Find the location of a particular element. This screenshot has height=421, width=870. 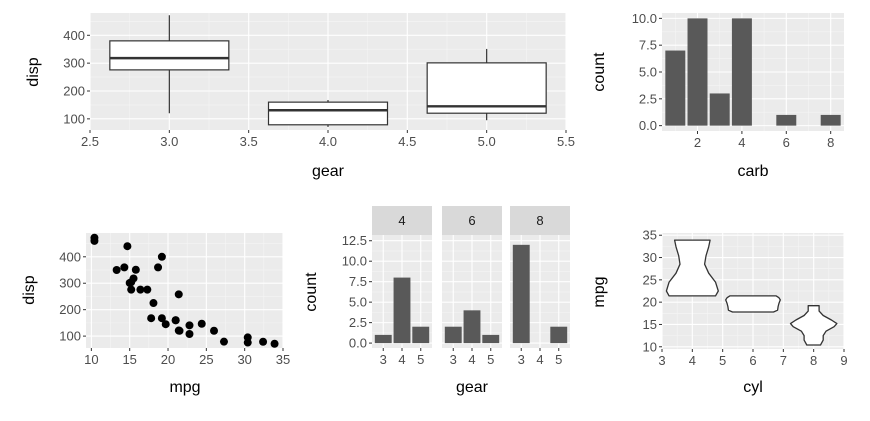

facet-panel: 8 3 4 5 is located at coordinates (540, 286).